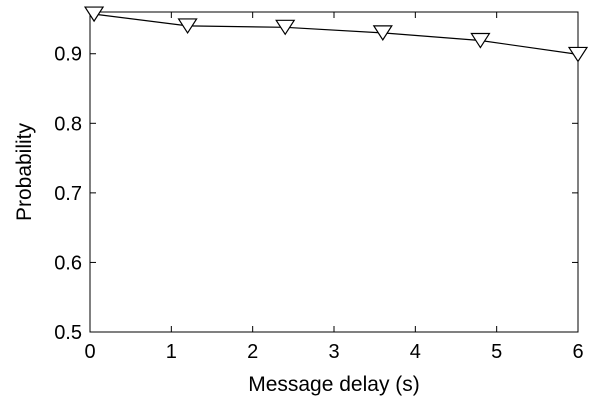 The height and width of the screenshot is (396, 592). What do you see at coordinates (577, 352) in the screenshot?
I see `x-tick-label: 6` at bounding box center [577, 352].